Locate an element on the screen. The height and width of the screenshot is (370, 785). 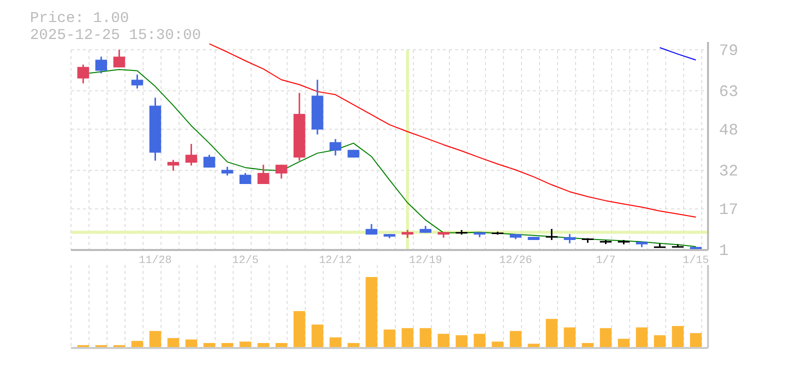
y-tick-label: 32 is located at coordinates (728, 171).